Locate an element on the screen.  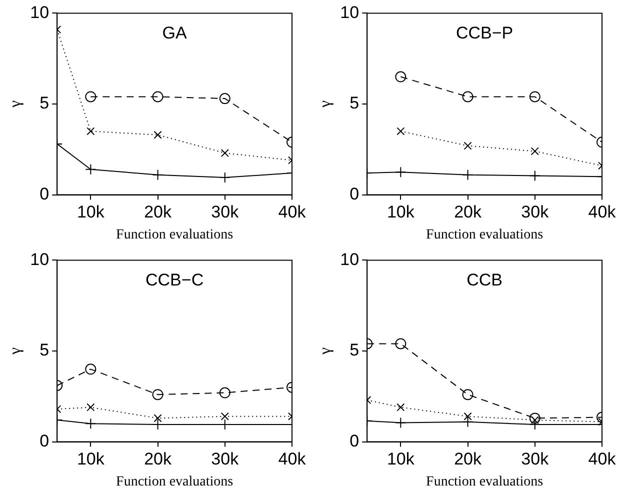
text: GA is located at coordinates (175, 32).